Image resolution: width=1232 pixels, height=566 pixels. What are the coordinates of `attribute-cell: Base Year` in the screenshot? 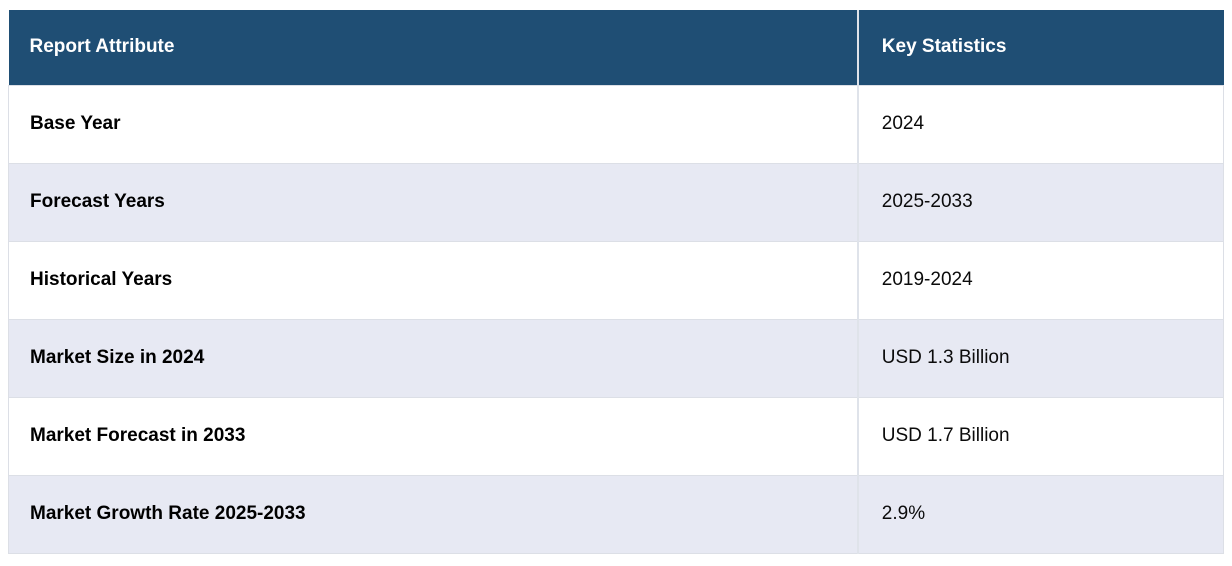 It's located at (432, 123).